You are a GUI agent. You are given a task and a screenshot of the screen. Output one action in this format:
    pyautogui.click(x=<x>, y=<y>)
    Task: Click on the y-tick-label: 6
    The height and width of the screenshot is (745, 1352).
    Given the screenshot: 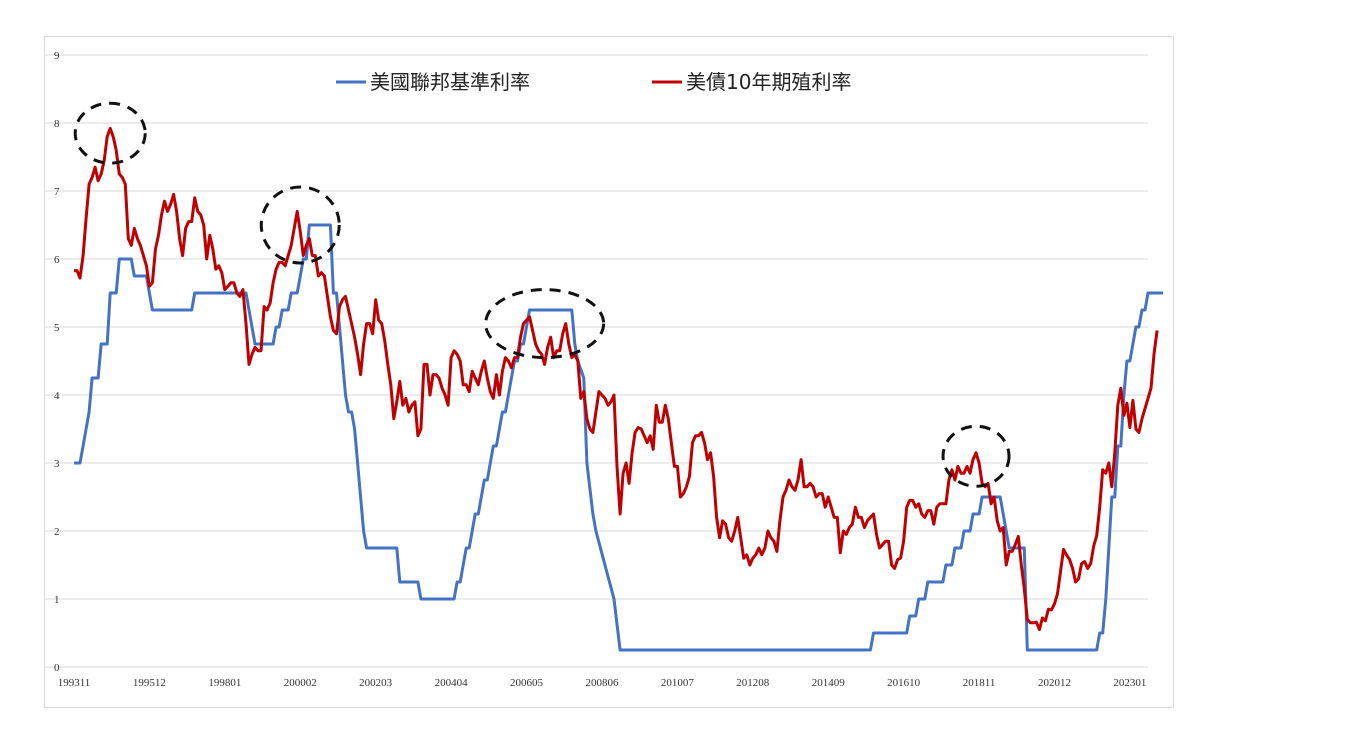 What is the action you would take?
    pyautogui.click(x=57, y=260)
    